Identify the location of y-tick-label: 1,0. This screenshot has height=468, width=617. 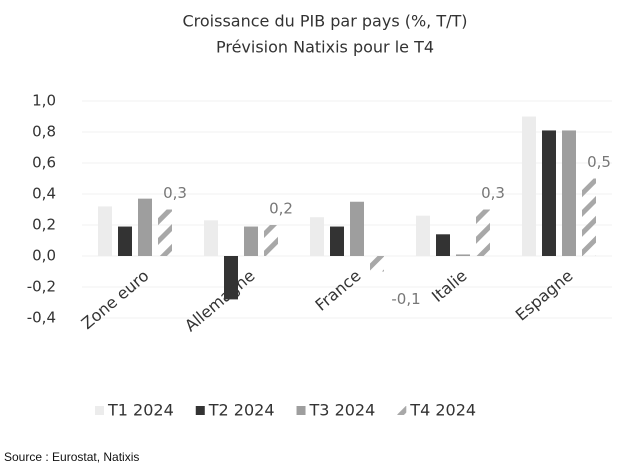
(44, 101).